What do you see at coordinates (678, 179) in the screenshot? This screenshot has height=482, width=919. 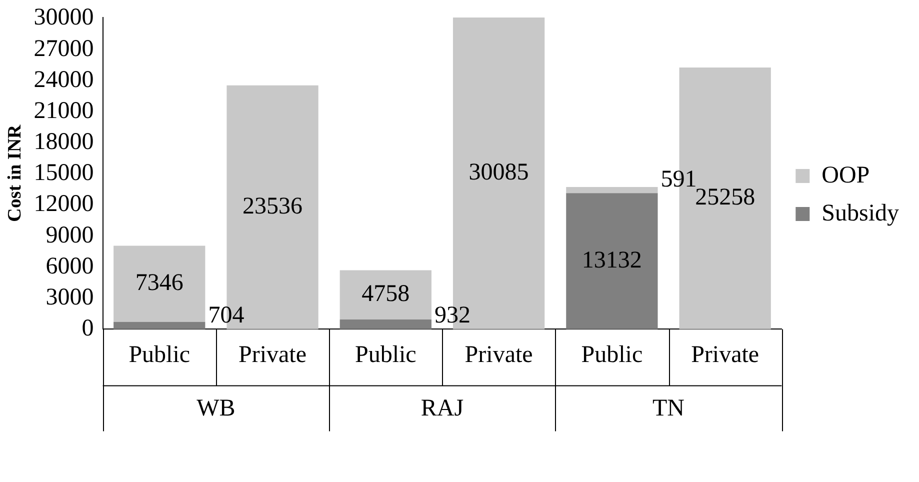 I see `data-label: 591` at bounding box center [678, 179].